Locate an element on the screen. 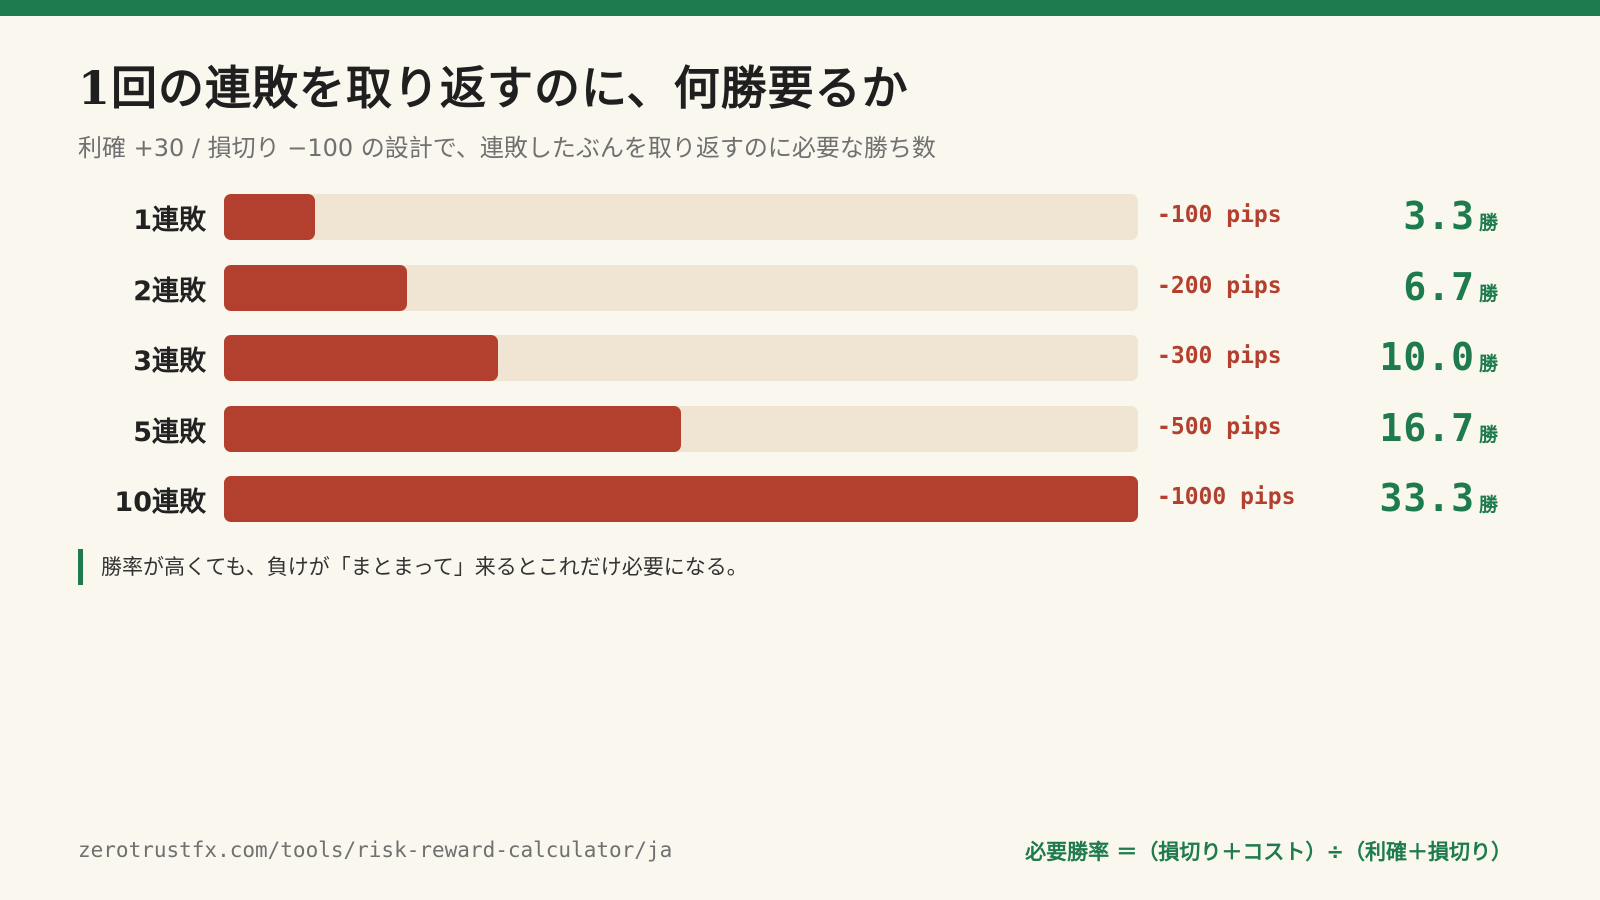 This screenshot has width=1600, height=900. category-label: 2連敗 is located at coordinates (169, 291).